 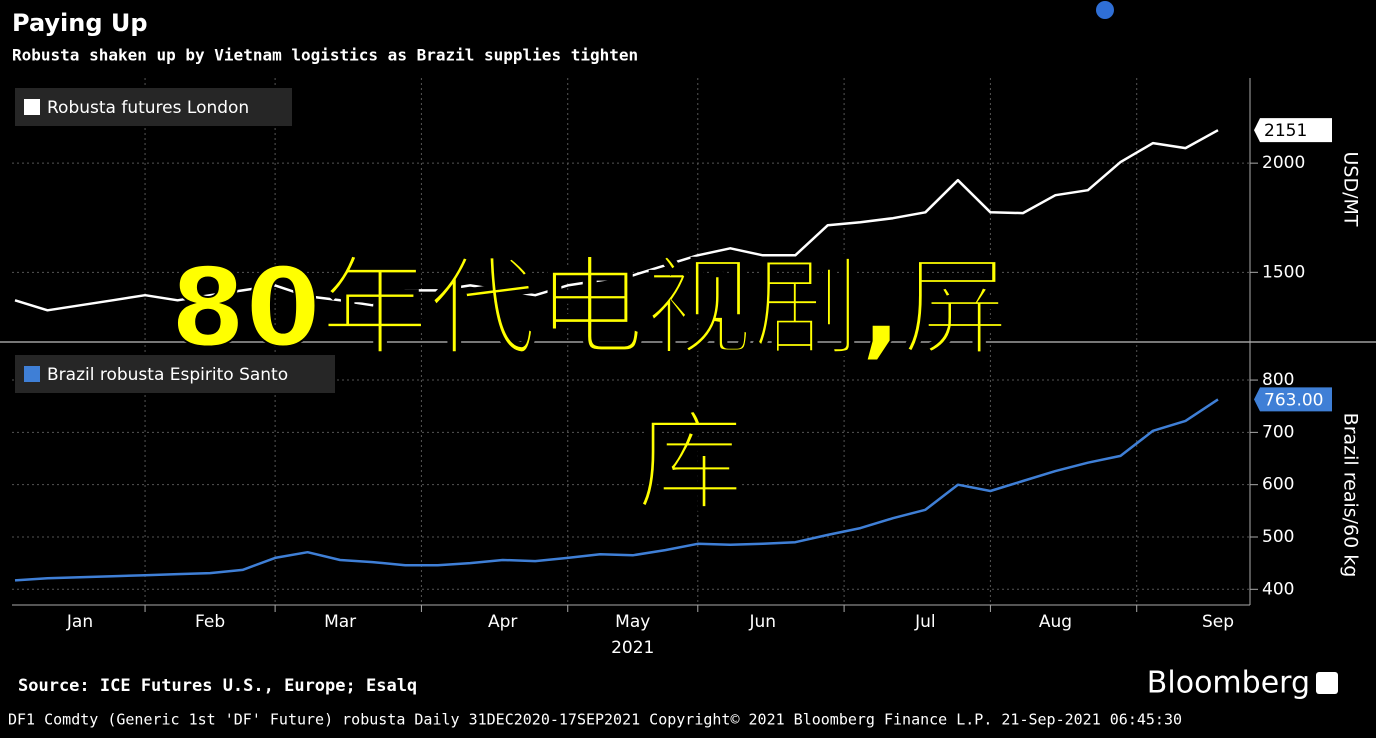 I want to click on brand: Bloomberg, so click(x=1228, y=683).